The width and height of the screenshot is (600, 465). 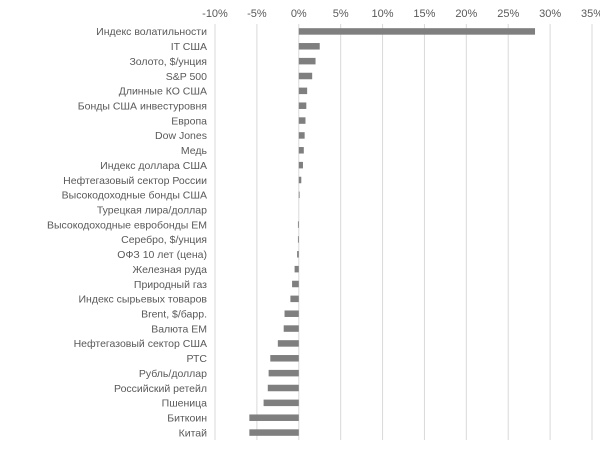 What do you see at coordinates (590, 14) in the screenshot?
I see `x-tick-label: 35%` at bounding box center [590, 14].